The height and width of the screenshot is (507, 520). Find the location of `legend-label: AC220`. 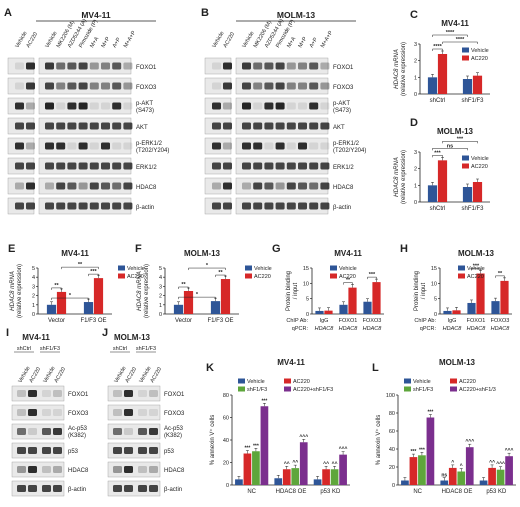

legend-label: AC220 is located at coordinates (262, 277).